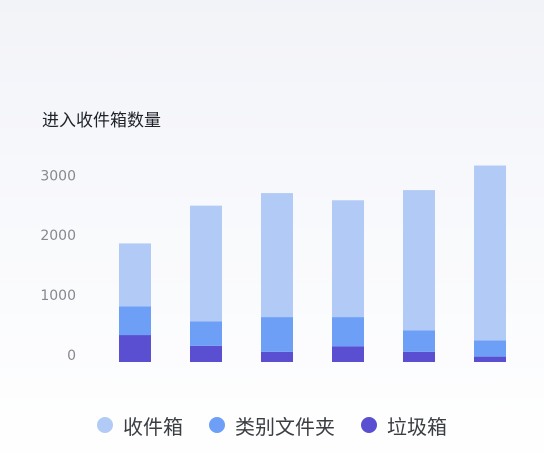  Describe the element at coordinates (217, 425) in the screenshot. I see `legend-swatch-category-folder` at that location.